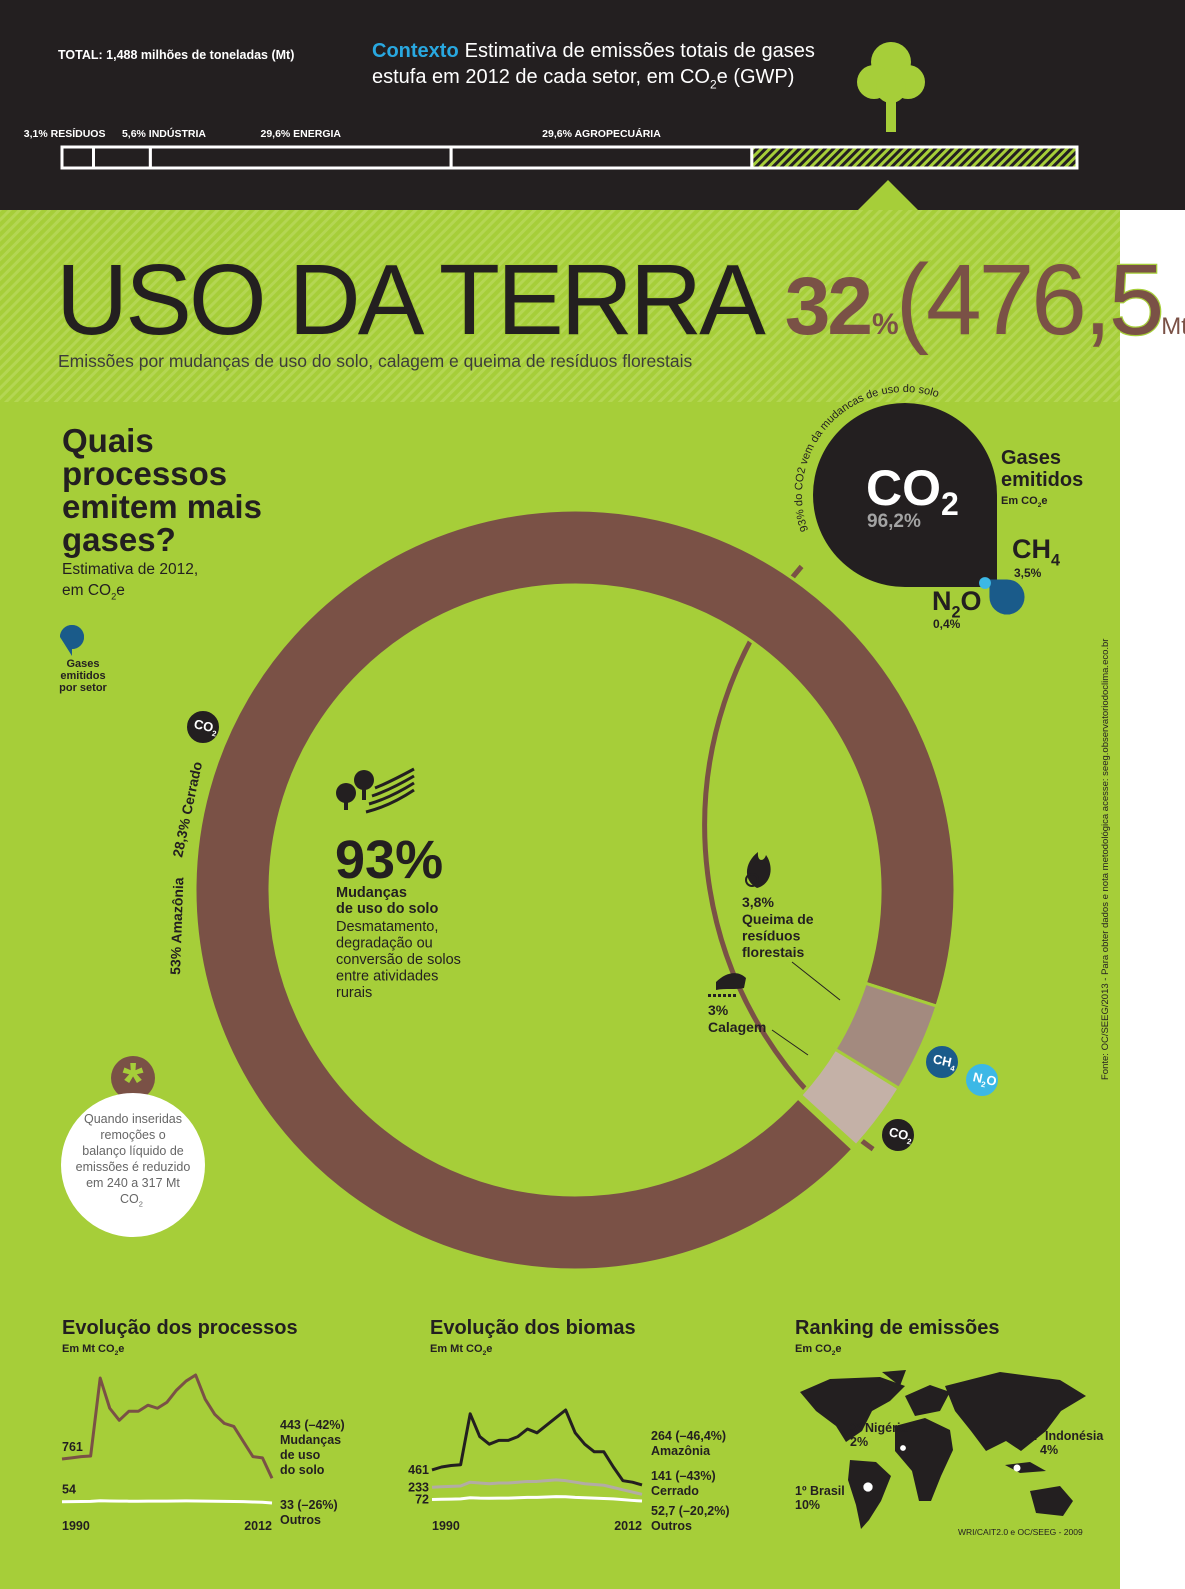 Image resolution: width=1185 pixels, height=1589 pixels. I want to click on ch4-drop, so click(1007, 597).